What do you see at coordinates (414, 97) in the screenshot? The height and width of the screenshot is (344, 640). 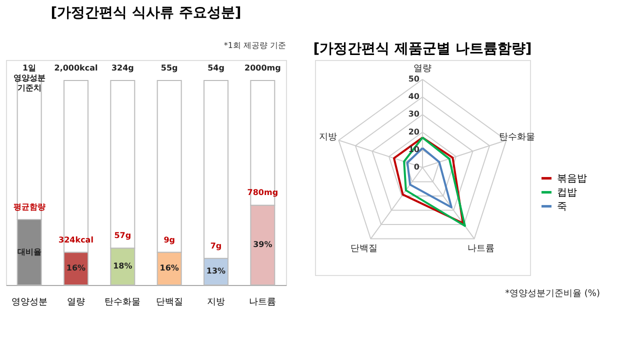 I see `y-tick-label: 40` at bounding box center [414, 97].